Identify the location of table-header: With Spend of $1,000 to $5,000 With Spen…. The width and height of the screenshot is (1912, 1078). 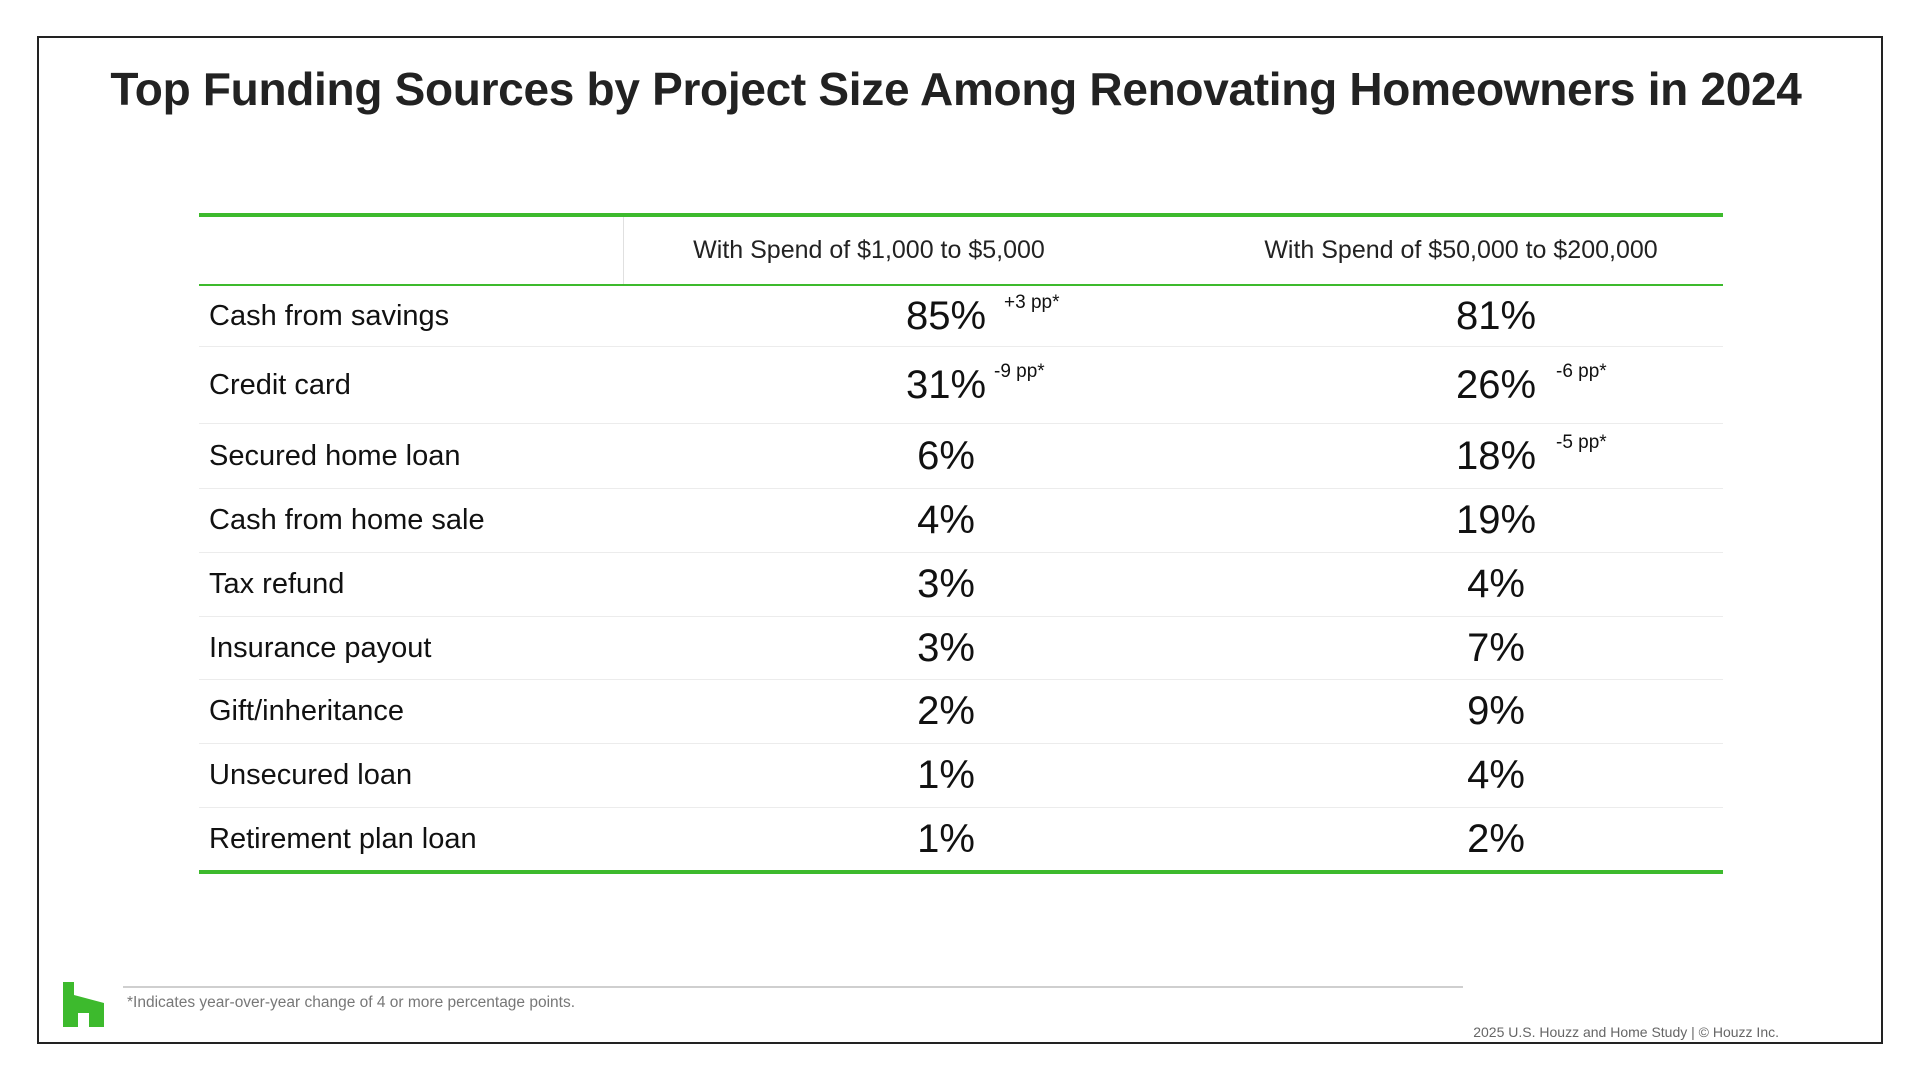
(961, 251).